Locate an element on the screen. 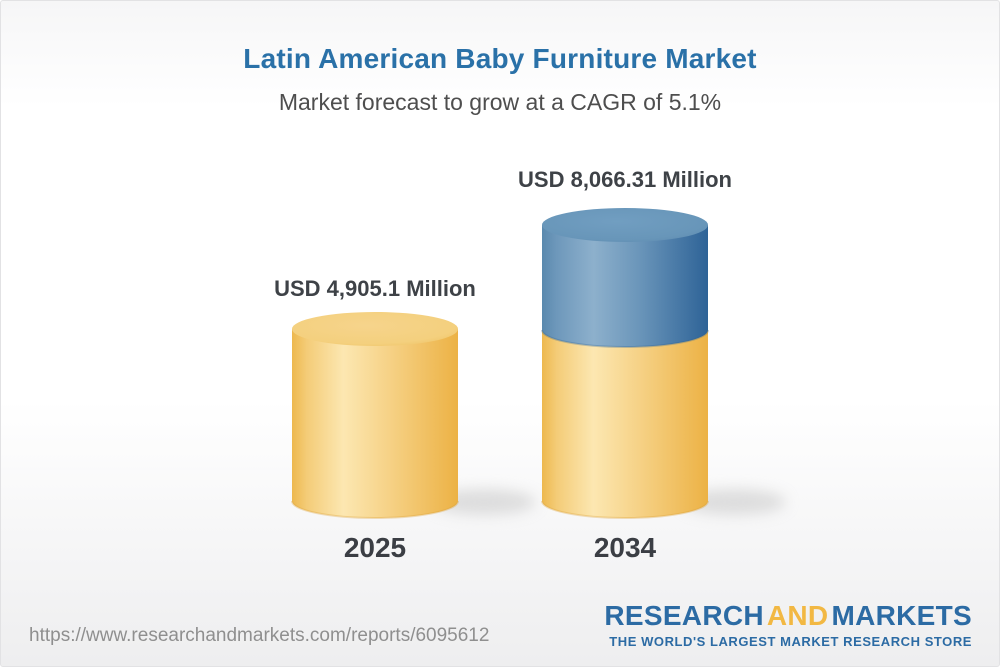 The image size is (1000, 667). page-title: Latin American Baby Furniture Market is located at coordinates (500, 58).